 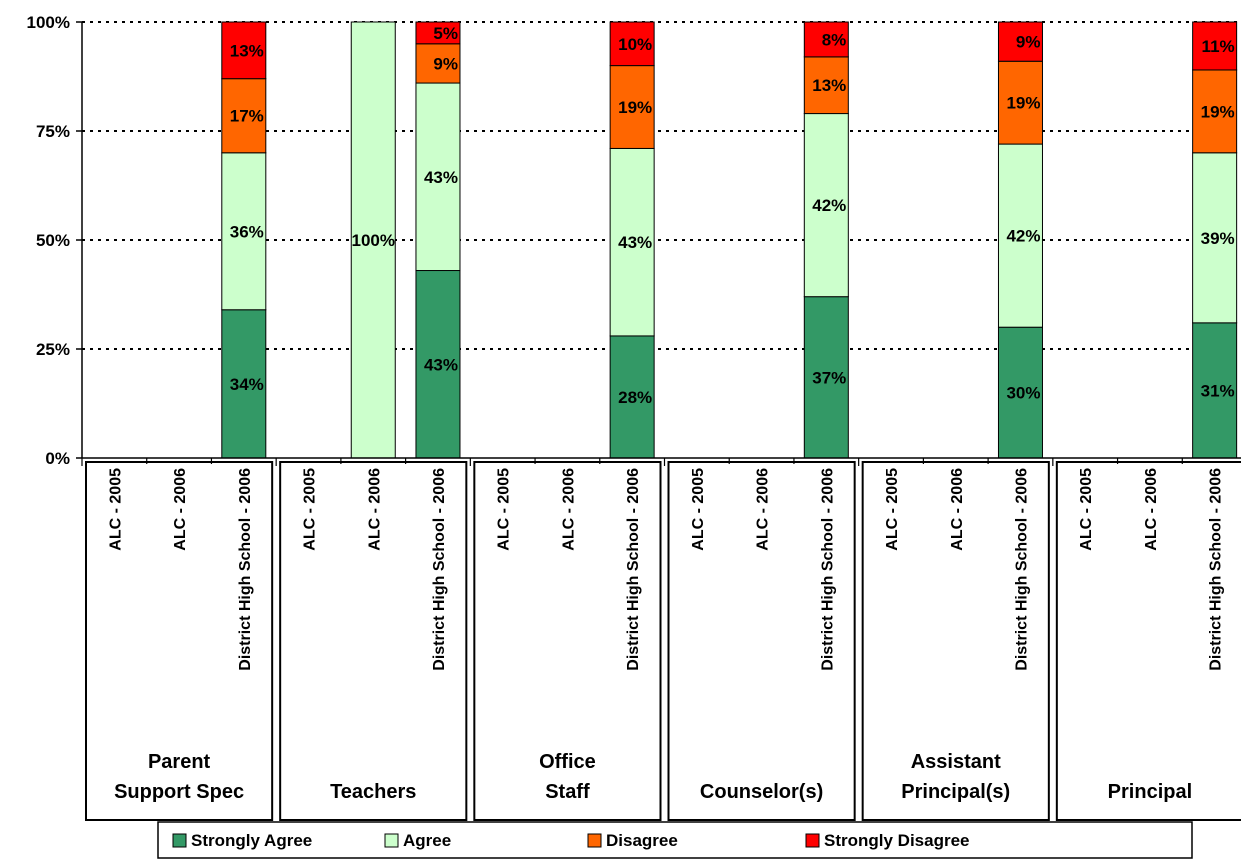 I want to click on group-label: Staff, so click(x=567, y=792).